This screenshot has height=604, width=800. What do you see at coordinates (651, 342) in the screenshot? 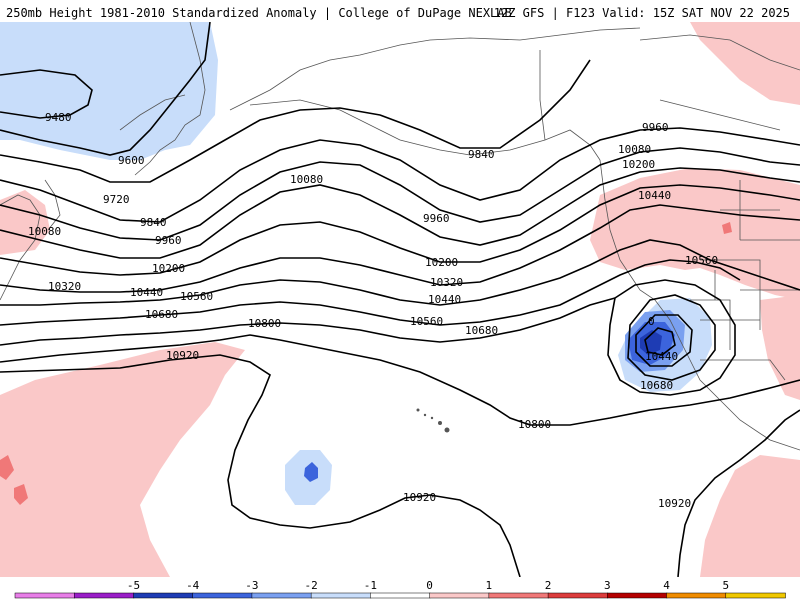
I see `negative-anomaly-low-center` at bounding box center [651, 342].